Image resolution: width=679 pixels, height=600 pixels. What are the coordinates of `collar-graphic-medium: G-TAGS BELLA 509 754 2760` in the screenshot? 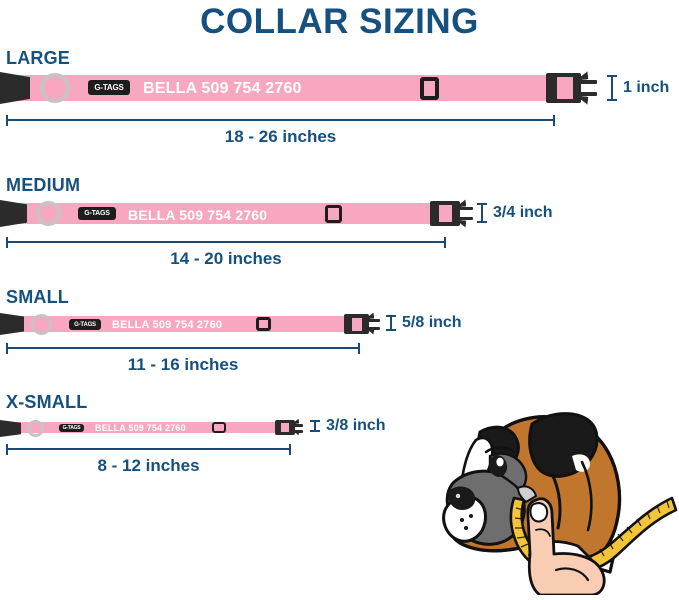 It's located at (240, 213).